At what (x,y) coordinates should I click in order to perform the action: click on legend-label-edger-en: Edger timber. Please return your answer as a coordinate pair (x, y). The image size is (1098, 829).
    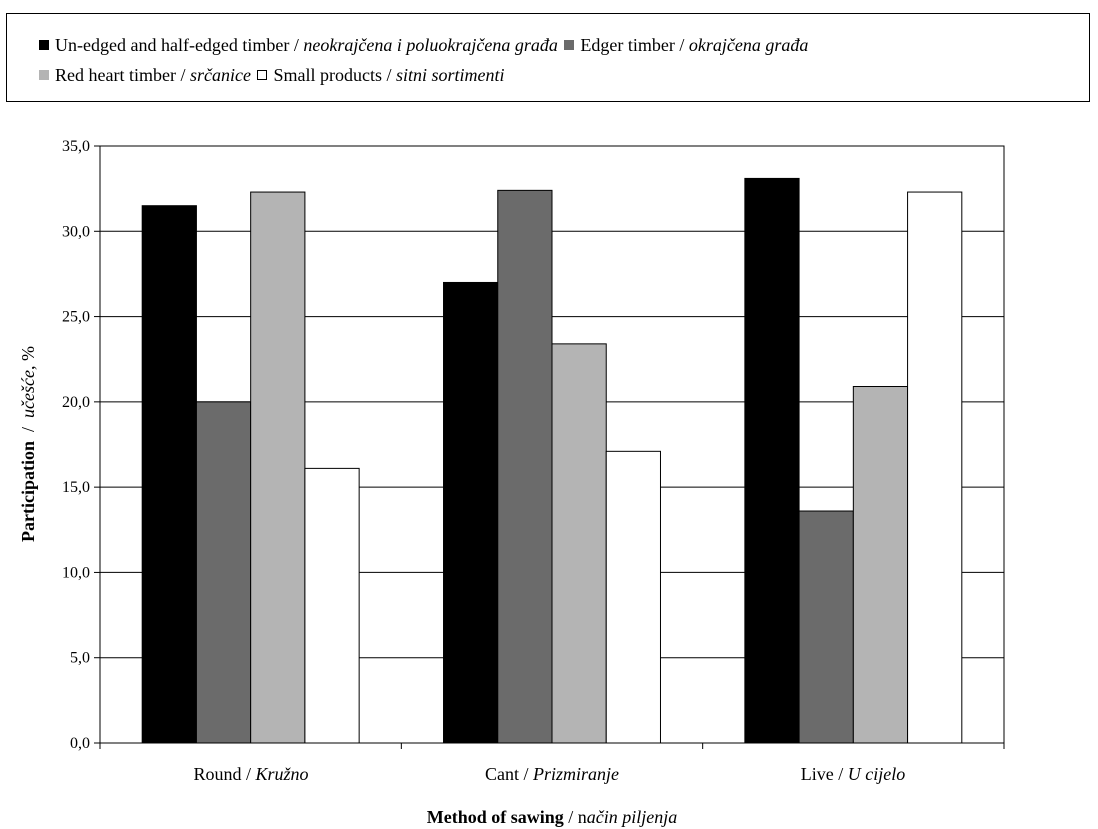
    Looking at the image, I should click on (627, 45).